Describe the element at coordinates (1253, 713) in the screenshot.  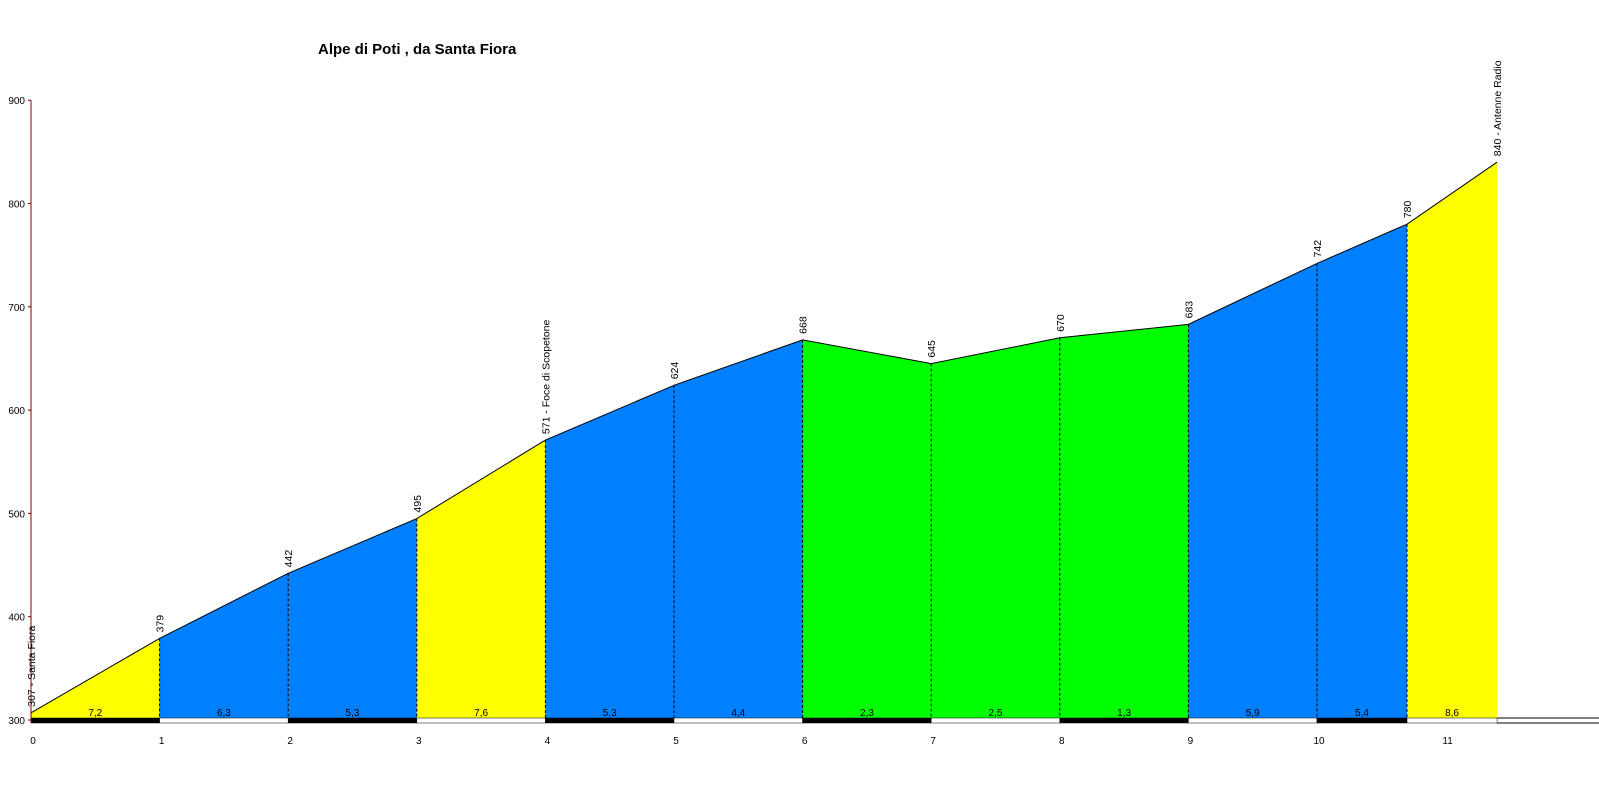
I see `gradient-label: 5,9` at that location.